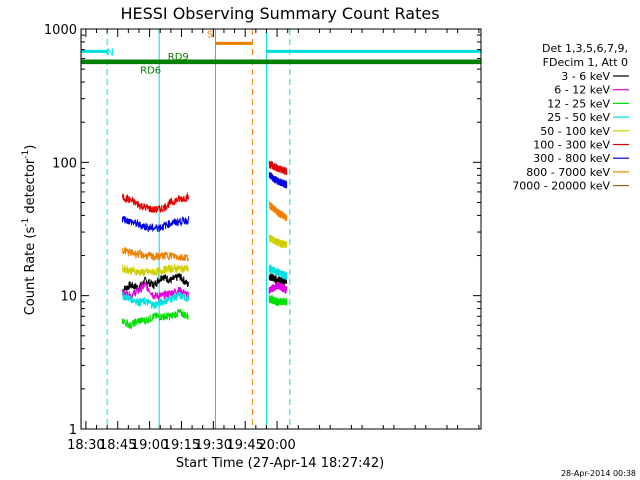  I want to click on legend-label-1: 6 - 12 keV, so click(582, 90).